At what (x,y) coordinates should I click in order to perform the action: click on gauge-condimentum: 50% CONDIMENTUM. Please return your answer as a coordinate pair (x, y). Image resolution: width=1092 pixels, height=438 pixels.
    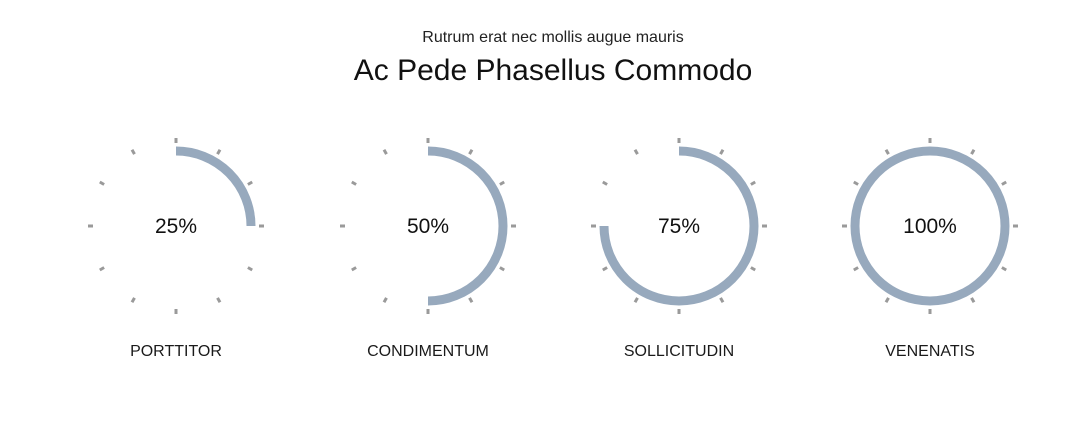
    Looking at the image, I should click on (428, 249).